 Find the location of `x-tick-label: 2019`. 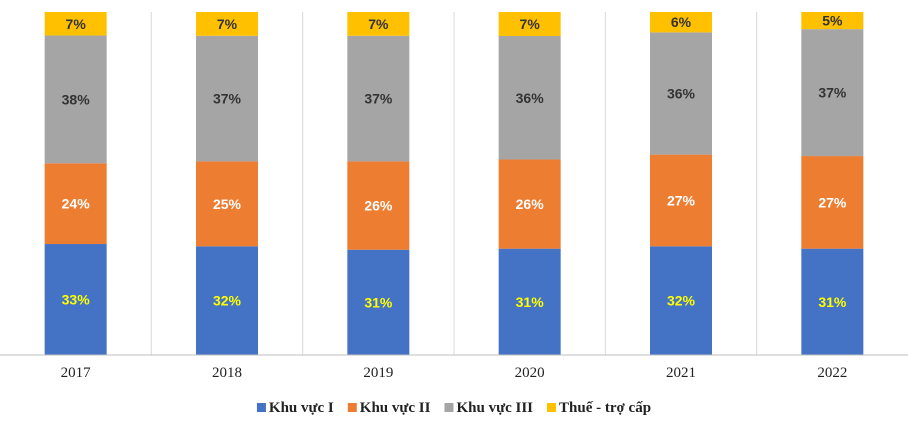

x-tick-label: 2019 is located at coordinates (378, 373).